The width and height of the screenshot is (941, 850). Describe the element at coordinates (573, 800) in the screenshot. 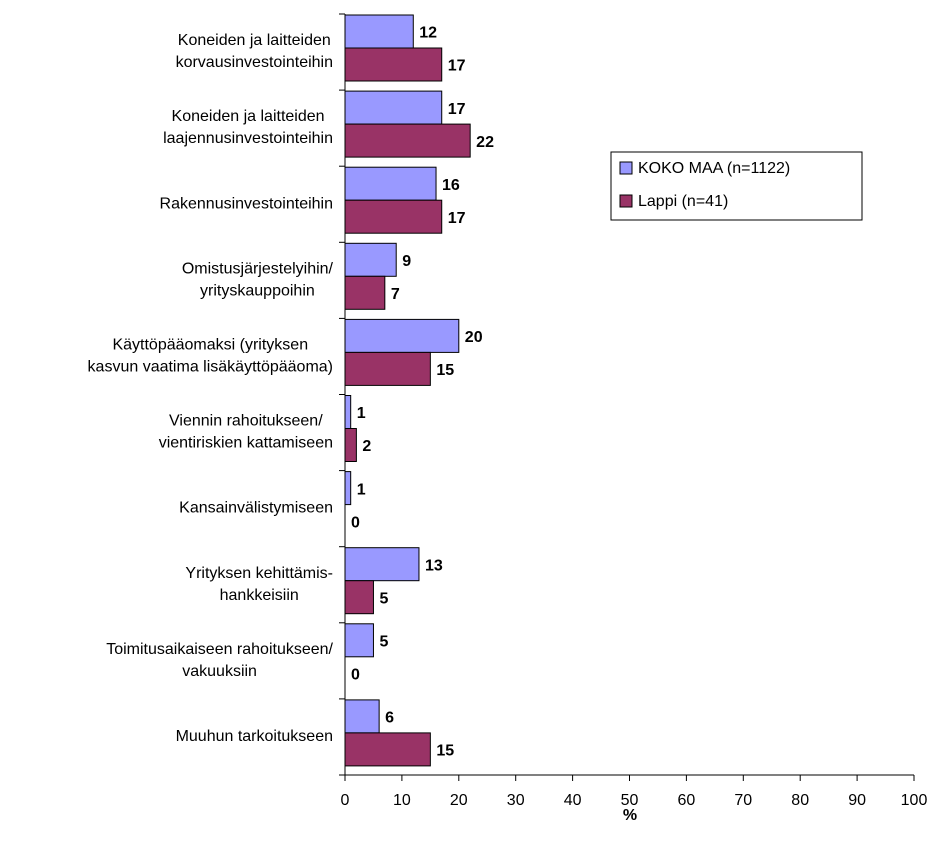

I see `x-tick-label: 40` at that location.